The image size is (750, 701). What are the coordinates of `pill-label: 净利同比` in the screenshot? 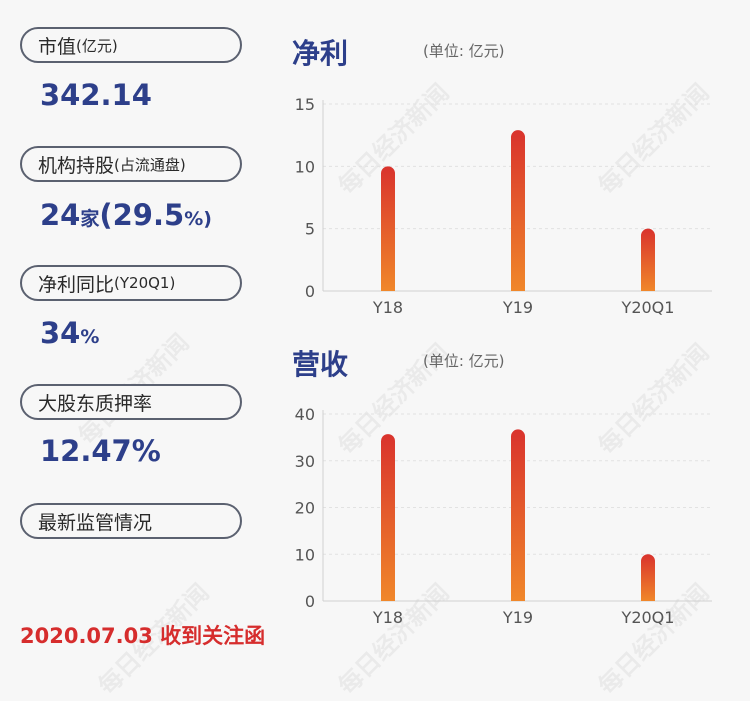 It's located at (76, 284).